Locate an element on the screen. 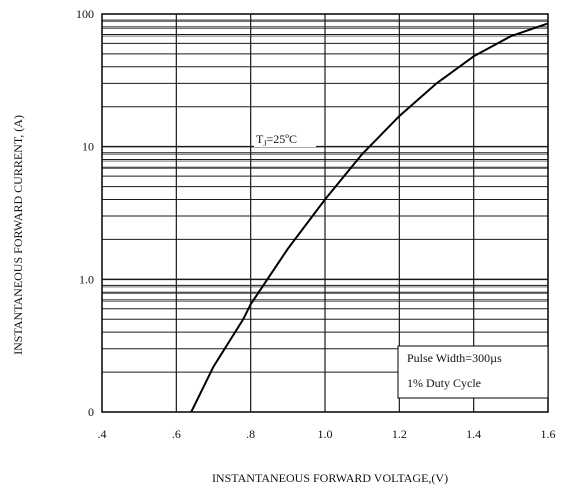 This screenshot has width=564, height=488. tj-annotation: TJ=25ºC is located at coordinates (276, 140).